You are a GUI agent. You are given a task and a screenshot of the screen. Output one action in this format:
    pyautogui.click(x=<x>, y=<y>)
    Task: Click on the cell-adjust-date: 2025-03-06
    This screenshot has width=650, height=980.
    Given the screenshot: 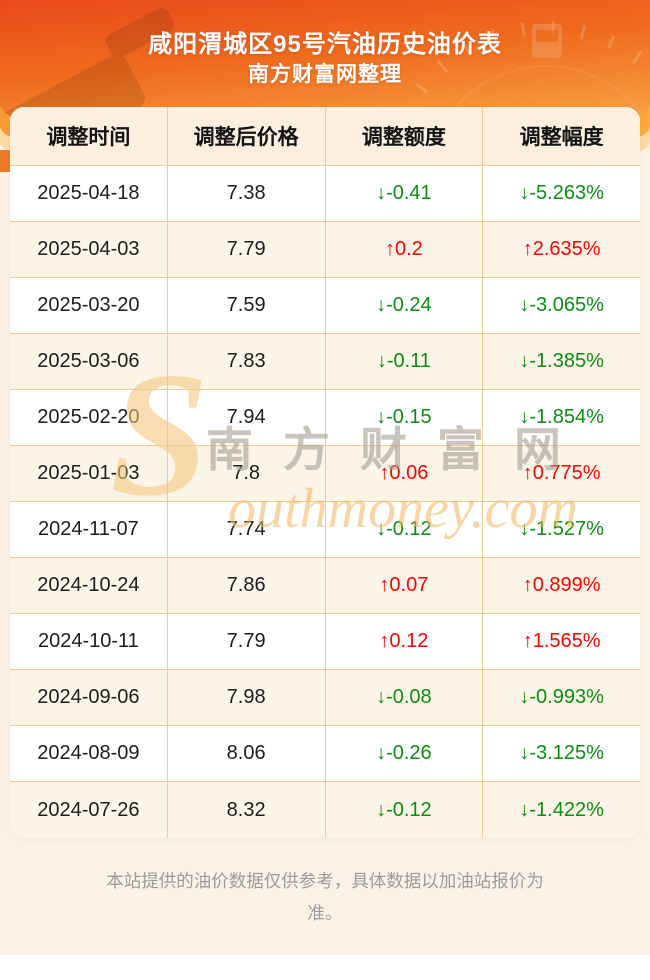 What is the action you would take?
    pyautogui.click(x=89, y=361)
    